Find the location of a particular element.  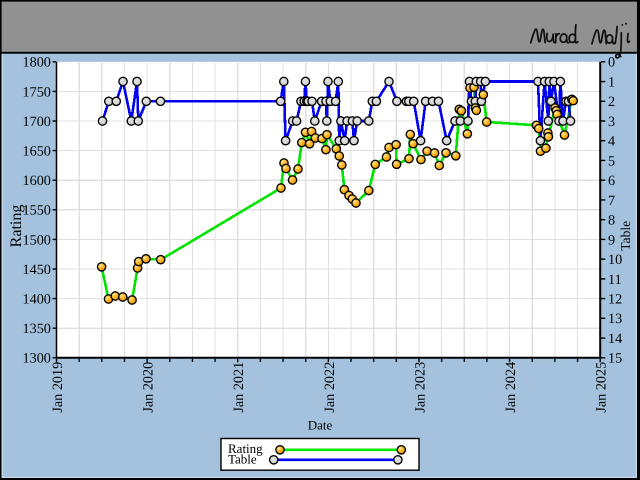

svg-text: Jan 2020 is located at coordinates (149, 387).